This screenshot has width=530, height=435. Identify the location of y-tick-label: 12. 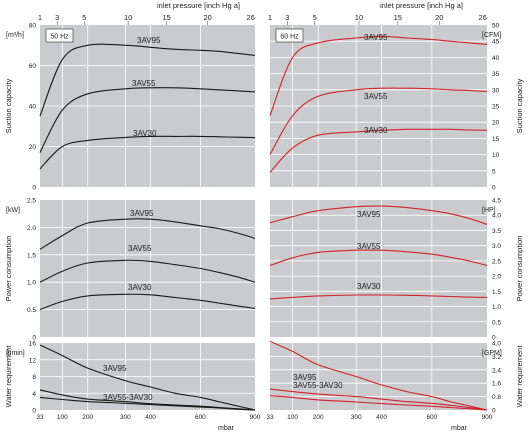
(33, 360).